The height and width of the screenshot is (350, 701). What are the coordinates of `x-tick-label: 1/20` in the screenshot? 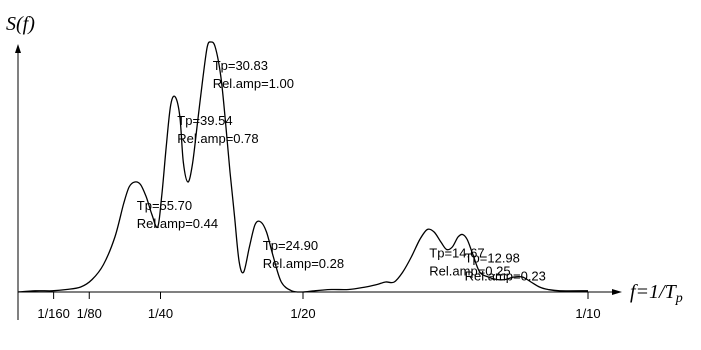 It's located at (302, 313).